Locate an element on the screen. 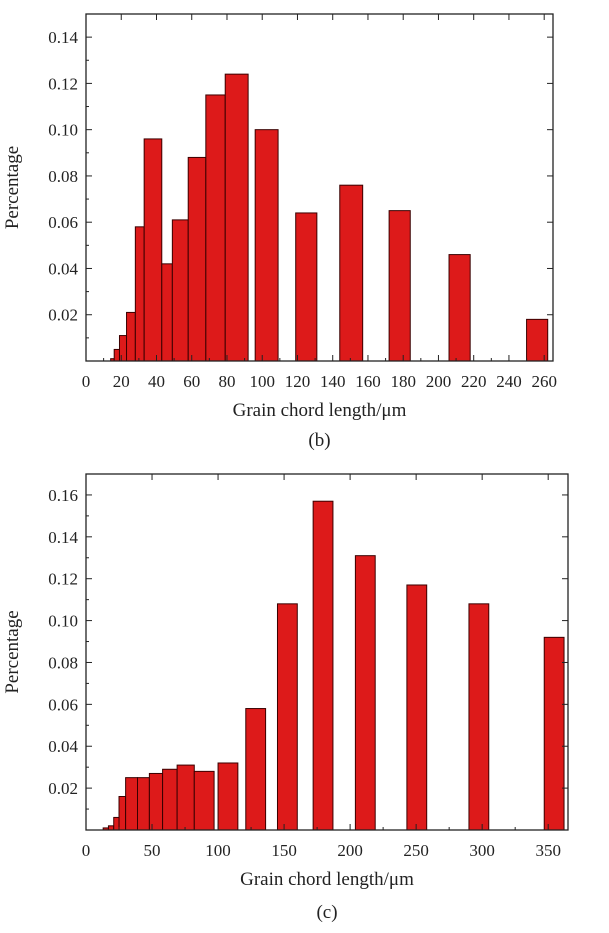 The width and height of the screenshot is (609, 933). chart-b-x-tick-label: 40 is located at coordinates (156, 381).